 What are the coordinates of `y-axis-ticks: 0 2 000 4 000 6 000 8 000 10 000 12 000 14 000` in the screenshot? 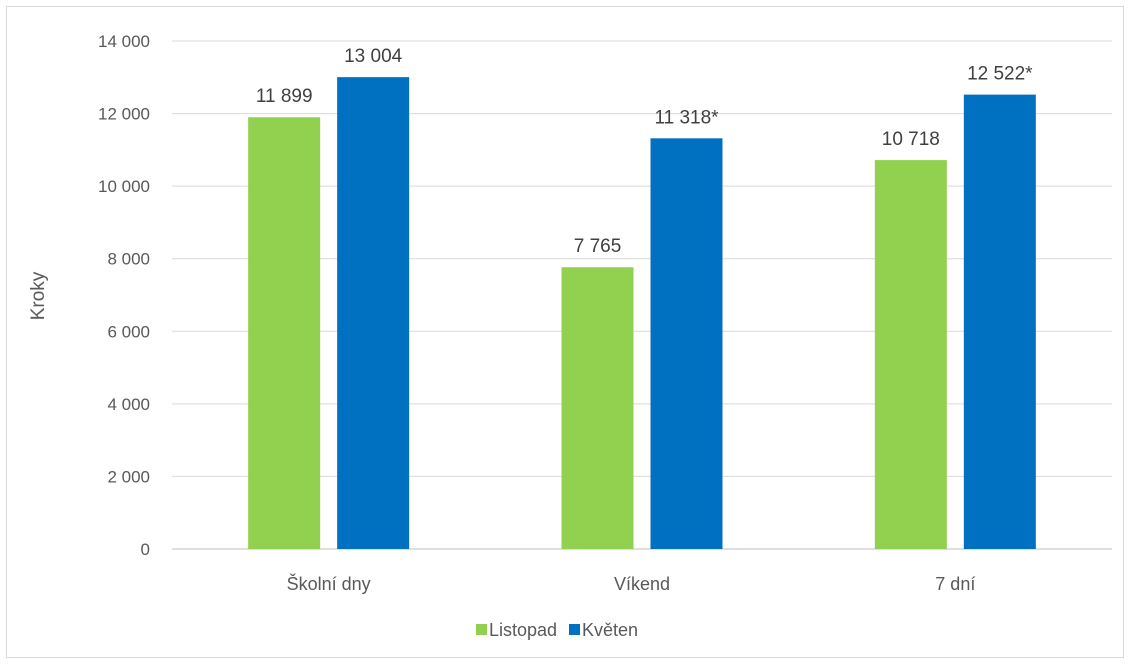 It's located at (124, 295).